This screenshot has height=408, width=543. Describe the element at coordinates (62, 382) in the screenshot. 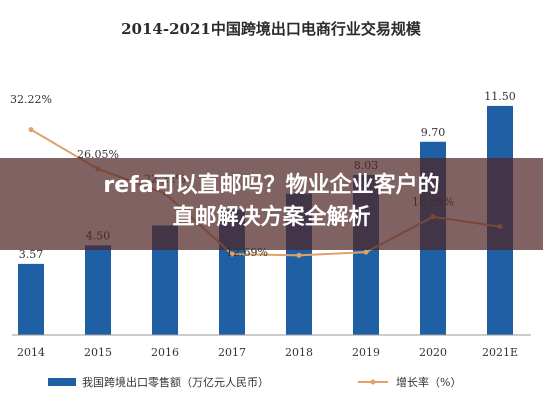

I see `legend-bar-swatch` at that location.